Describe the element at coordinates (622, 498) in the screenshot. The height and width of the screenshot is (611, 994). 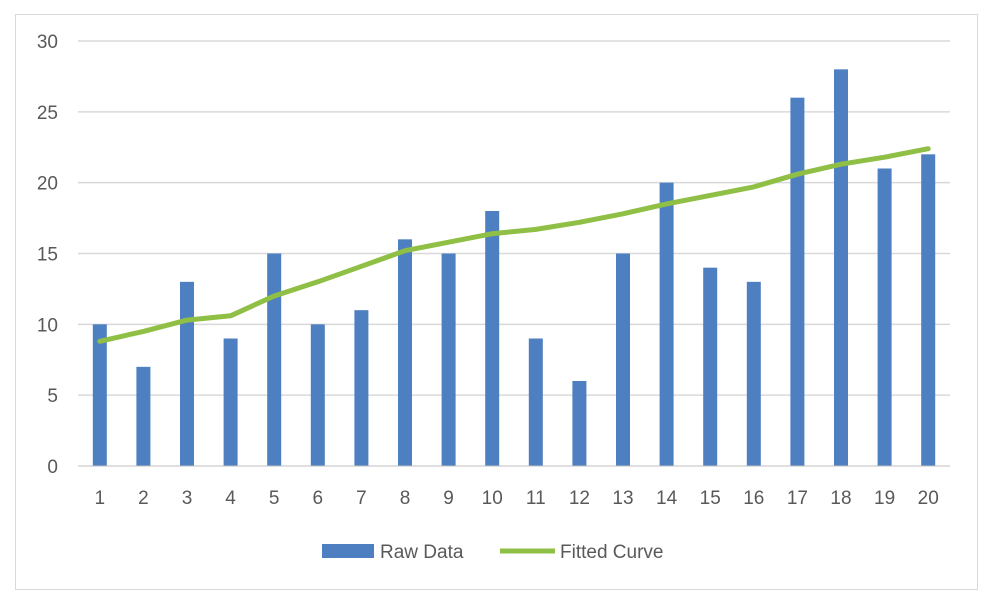
I see `x-tick-label: 13` at that location.